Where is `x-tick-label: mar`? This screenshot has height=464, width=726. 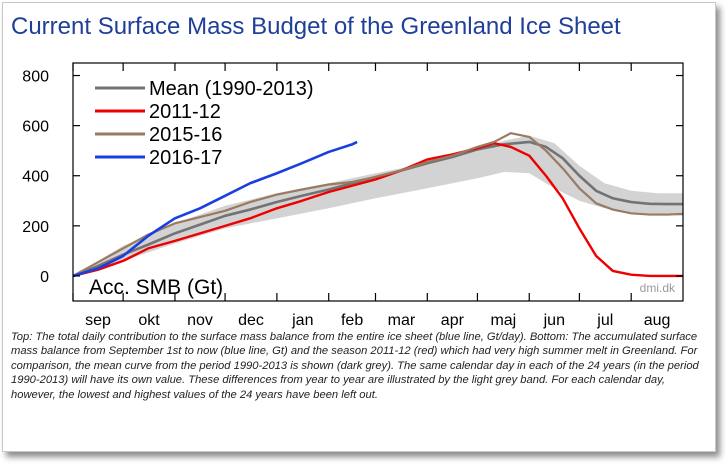 x-tick-label: mar is located at coordinates (402, 320).